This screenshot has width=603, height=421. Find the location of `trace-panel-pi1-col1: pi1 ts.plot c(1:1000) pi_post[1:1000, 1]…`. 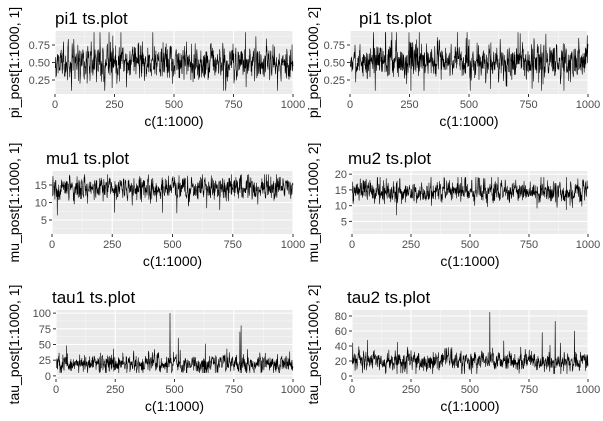

trace-panel-pi1-col1: pi1 ts.plot c(1:1000) pi_post[1:1000, 1]… is located at coordinates (155, 68).